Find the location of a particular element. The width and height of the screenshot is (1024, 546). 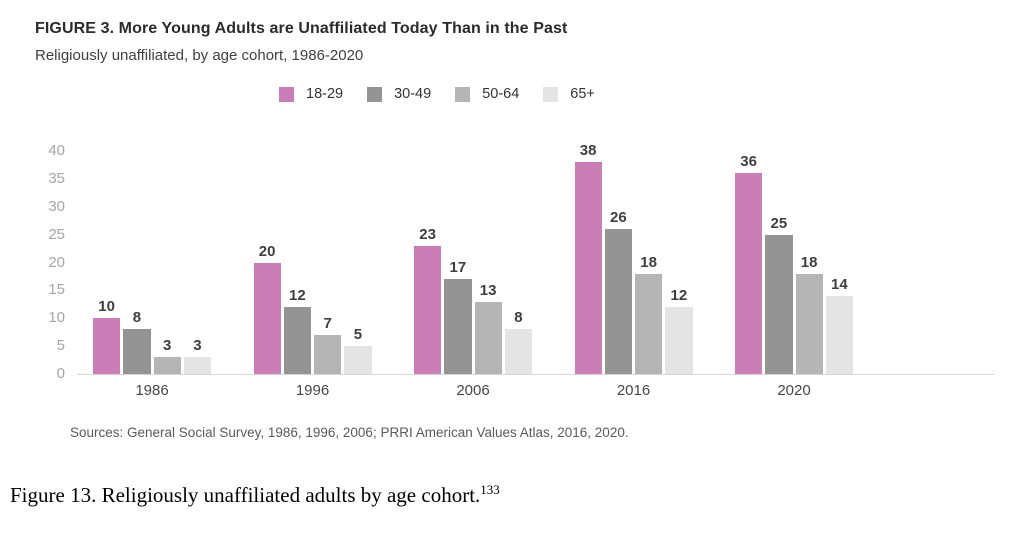

legend-item: 30-49 is located at coordinates (399, 94).